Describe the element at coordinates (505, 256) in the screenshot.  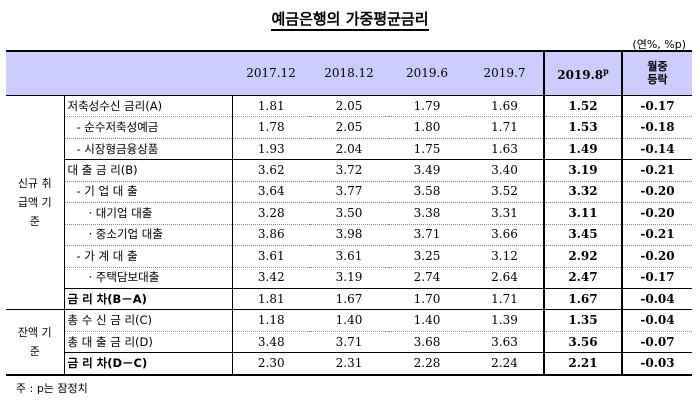
I see `cell: 3.12` at that location.